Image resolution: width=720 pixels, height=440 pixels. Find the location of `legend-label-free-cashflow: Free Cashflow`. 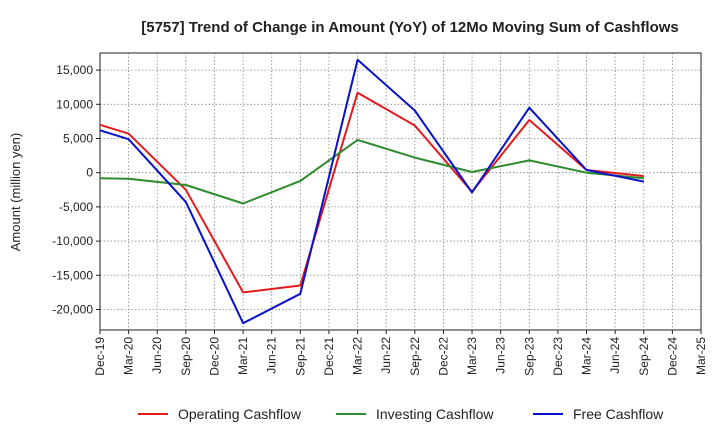

legend-label-free-cashflow: Free Cashflow is located at coordinates (618, 414).